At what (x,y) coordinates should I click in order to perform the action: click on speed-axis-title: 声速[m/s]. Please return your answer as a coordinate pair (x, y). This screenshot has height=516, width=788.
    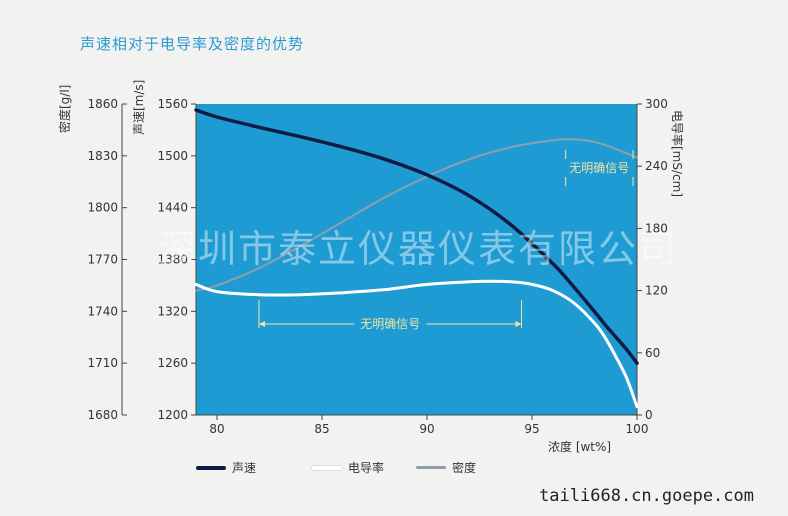
    Looking at the image, I should click on (139, 107).